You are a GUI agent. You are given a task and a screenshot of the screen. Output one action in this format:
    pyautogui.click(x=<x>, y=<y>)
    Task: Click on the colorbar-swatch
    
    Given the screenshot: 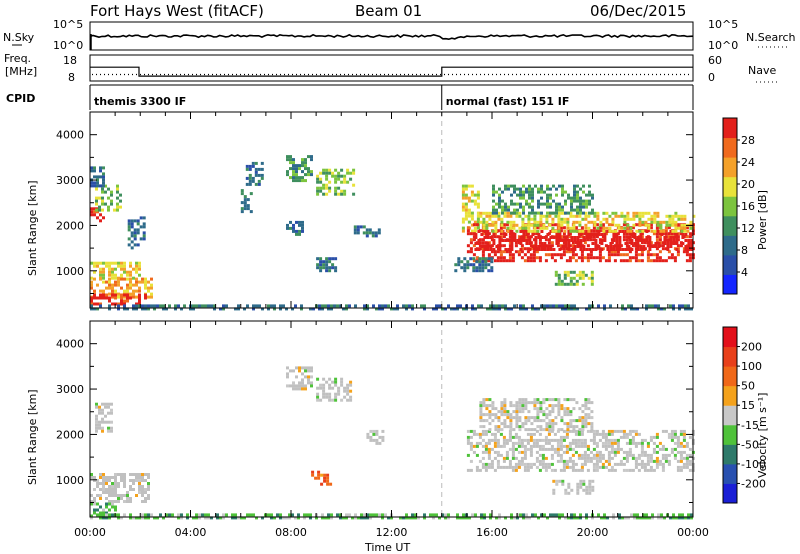 What is the action you would take?
    pyautogui.click(x=730, y=225)
    